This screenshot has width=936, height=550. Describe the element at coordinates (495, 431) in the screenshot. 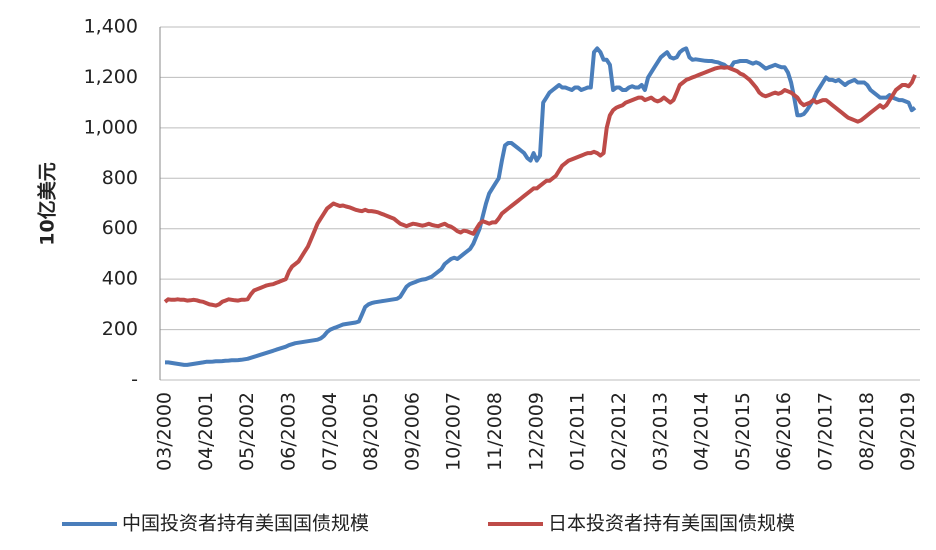

I see `x-tick-label: 11/2008` at that location.